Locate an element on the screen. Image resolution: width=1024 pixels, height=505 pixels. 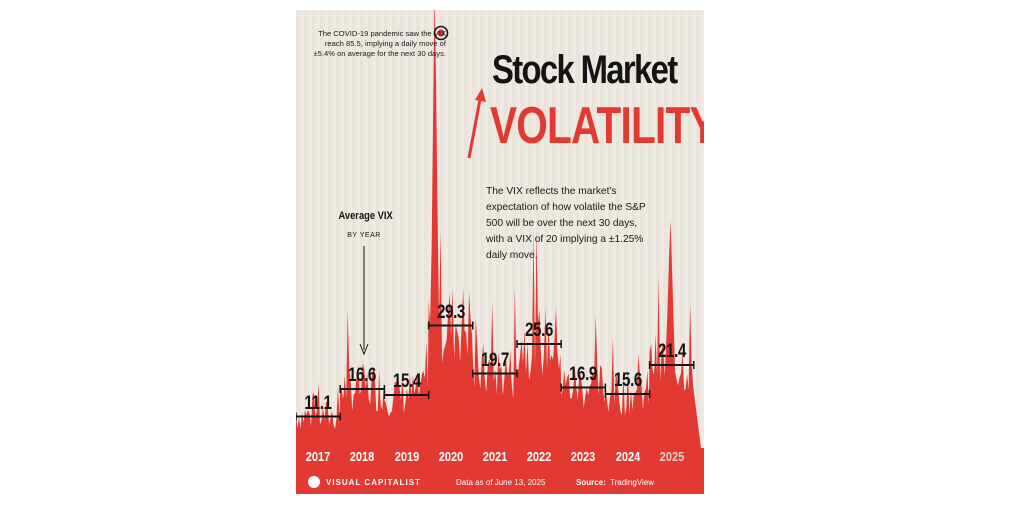
source-value: TradingView is located at coordinates (632, 482).